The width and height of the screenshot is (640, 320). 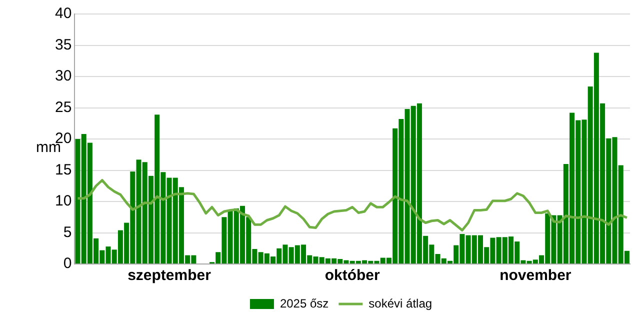 What do you see at coordinates (400, 303) in the screenshot?
I see `legend-label: sokévi átlag` at bounding box center [400, 303].